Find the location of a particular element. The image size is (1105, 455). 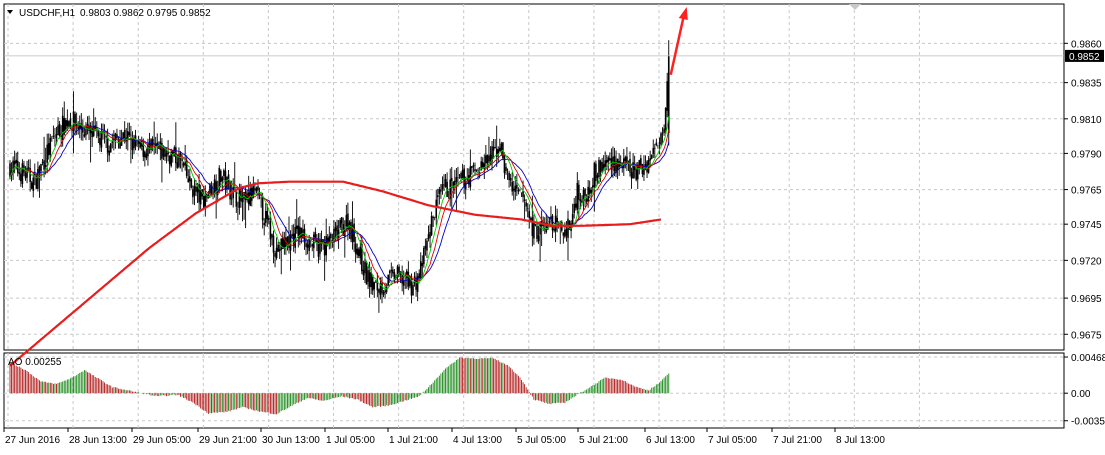

x-tick-label: 27 Jun 2016 is located at coordinates (32, 440).